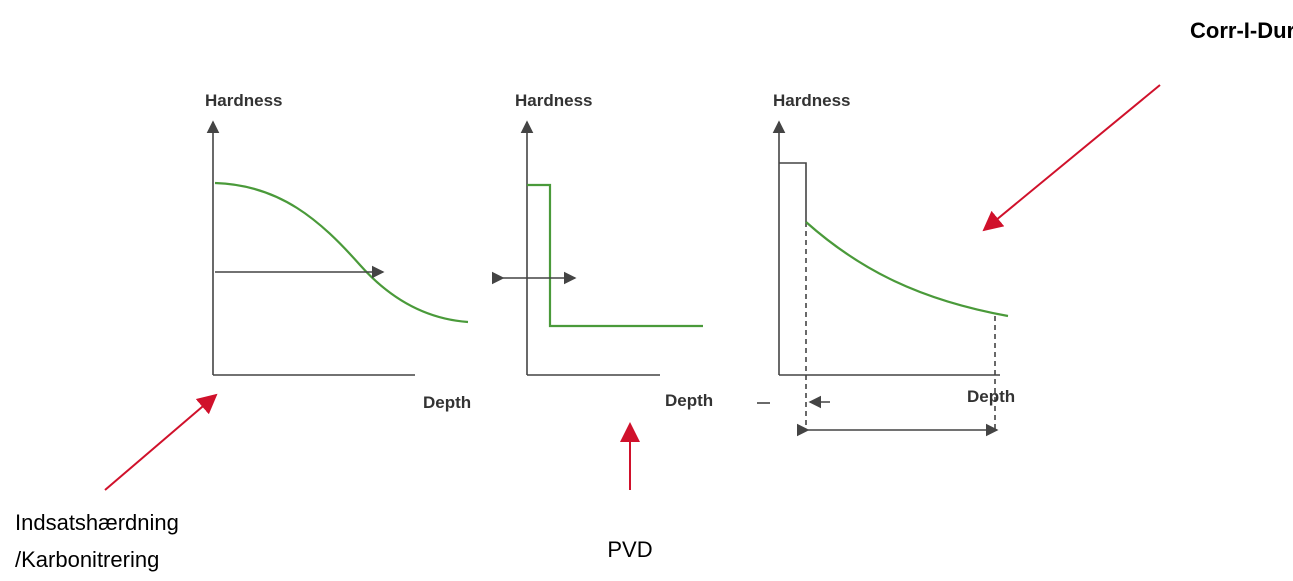  I want to click on panel-case: Hardness Depth, so click(338, 251).